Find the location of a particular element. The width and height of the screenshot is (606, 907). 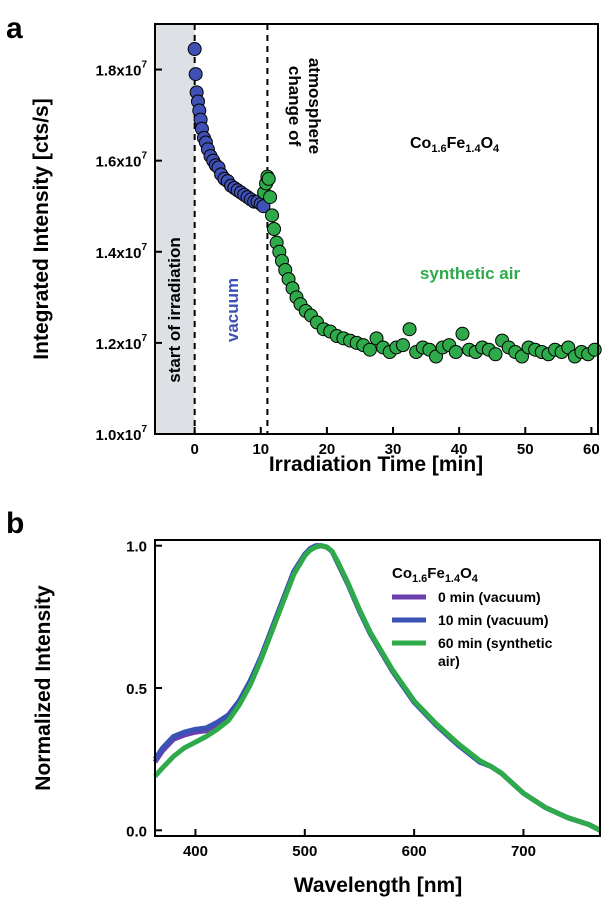

legend-label-2: 60 min (synthetic air) is located at coordinates (495, 652).